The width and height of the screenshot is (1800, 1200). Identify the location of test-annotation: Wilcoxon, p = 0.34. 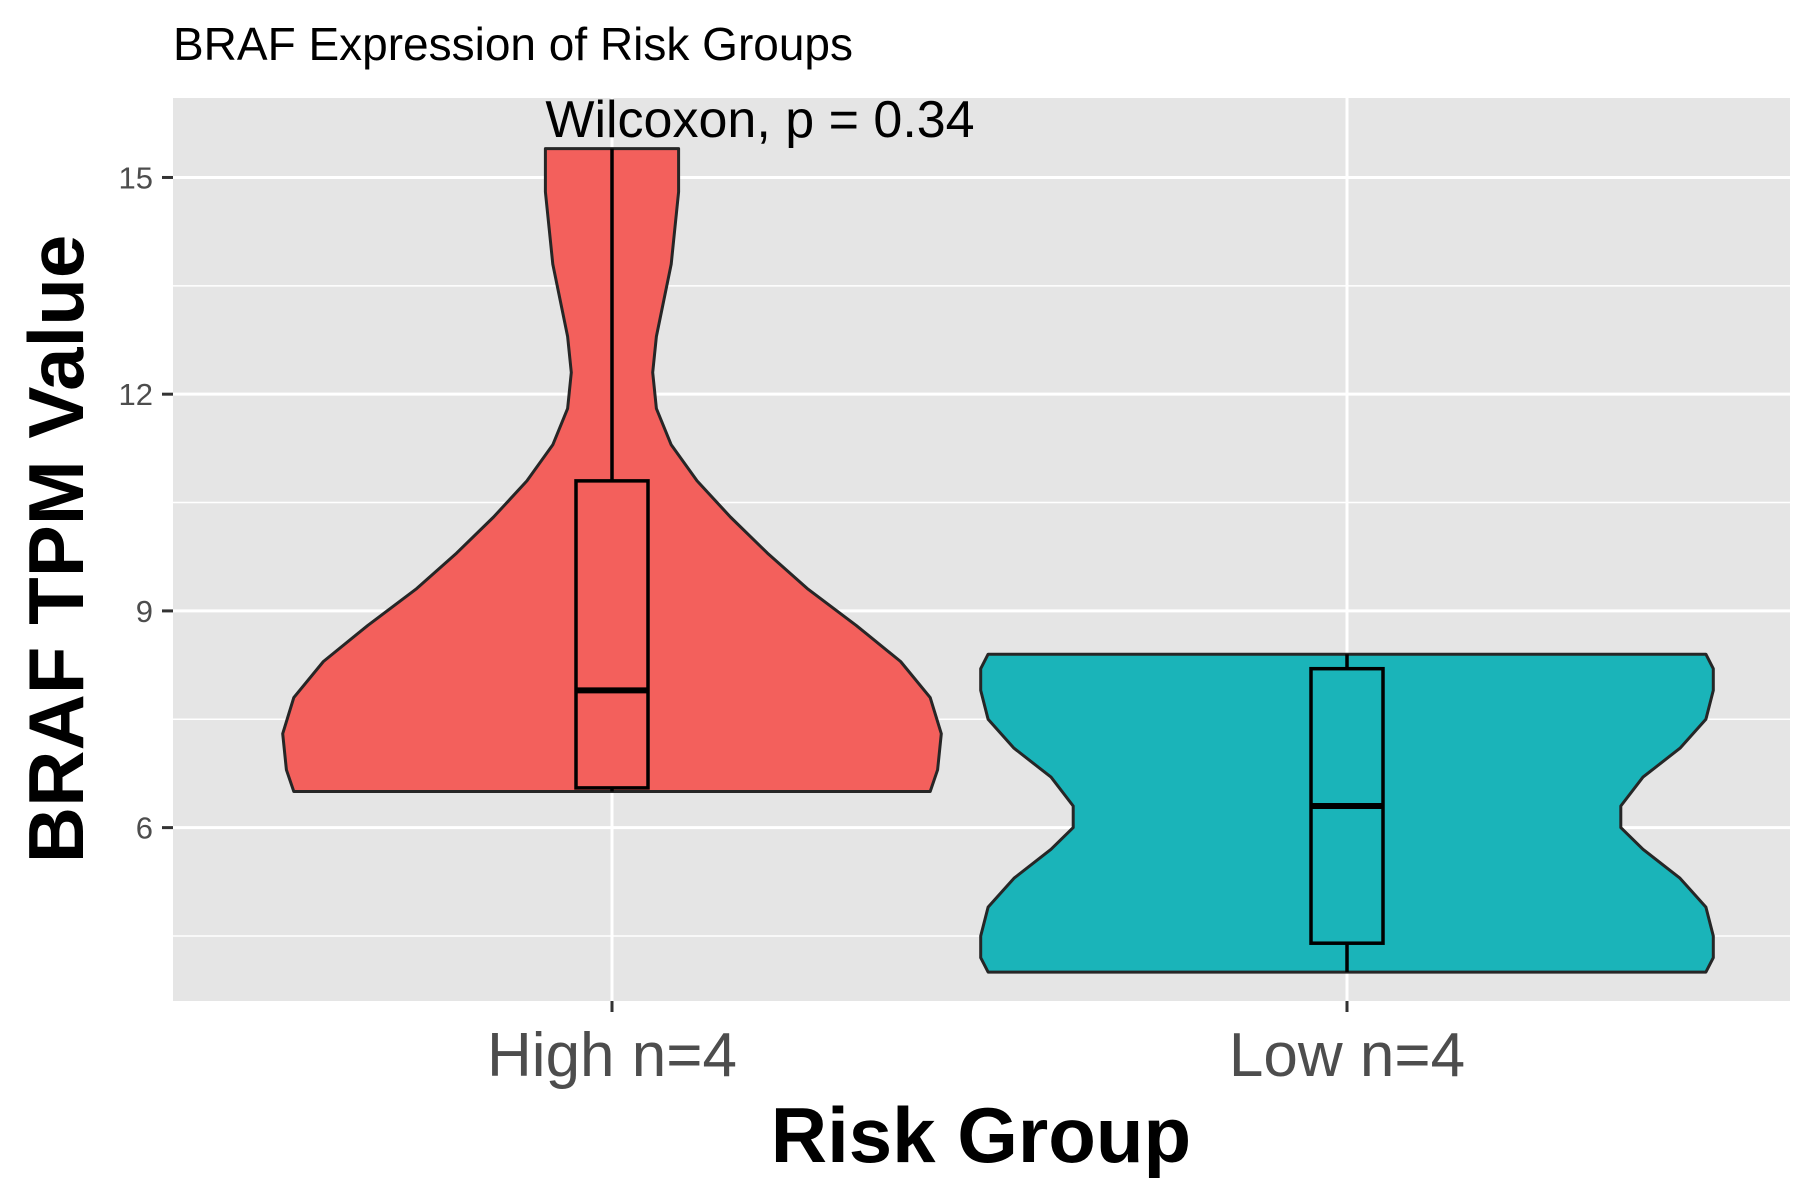
(759, 120).